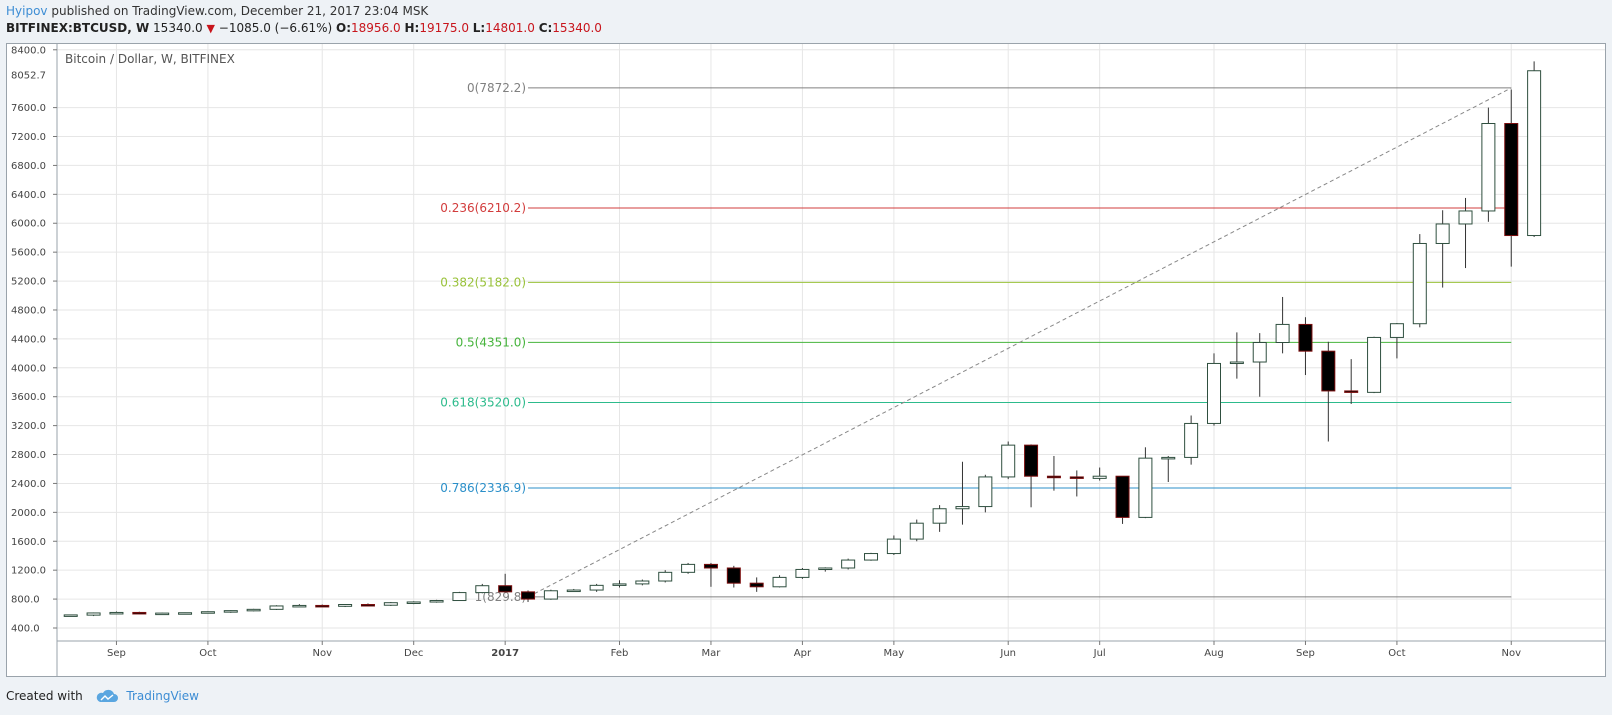  I want to click on y-tick-label: 1200.0, so click(28, 571).